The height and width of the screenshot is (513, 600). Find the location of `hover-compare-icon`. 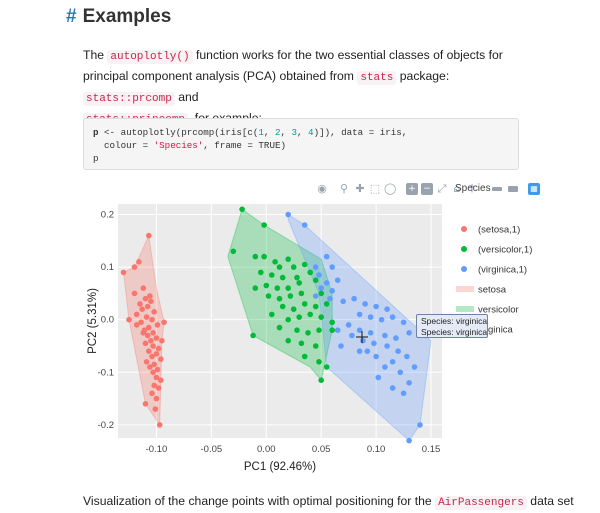

hover-compare-icon is located at coordinates (513, 189).